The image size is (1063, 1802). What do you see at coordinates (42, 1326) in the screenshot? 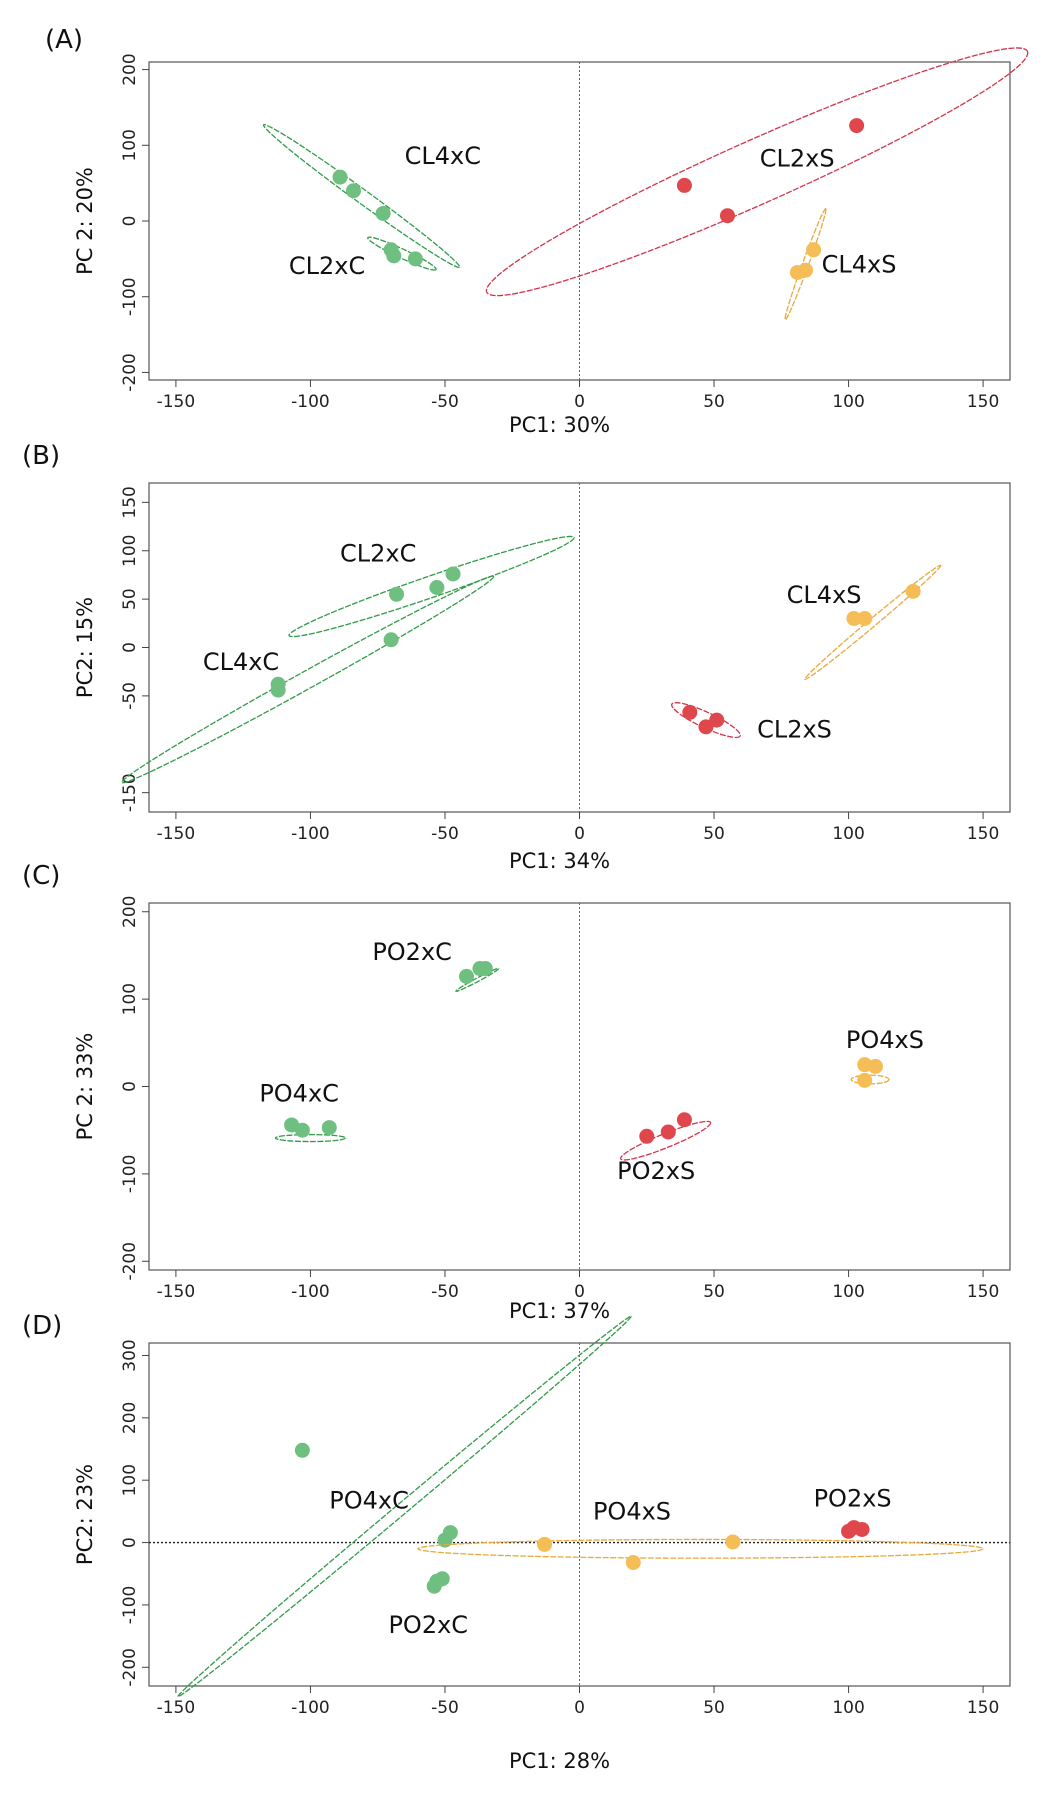
I see `panel-letter: (D)` at bounding box center [42, 1326].